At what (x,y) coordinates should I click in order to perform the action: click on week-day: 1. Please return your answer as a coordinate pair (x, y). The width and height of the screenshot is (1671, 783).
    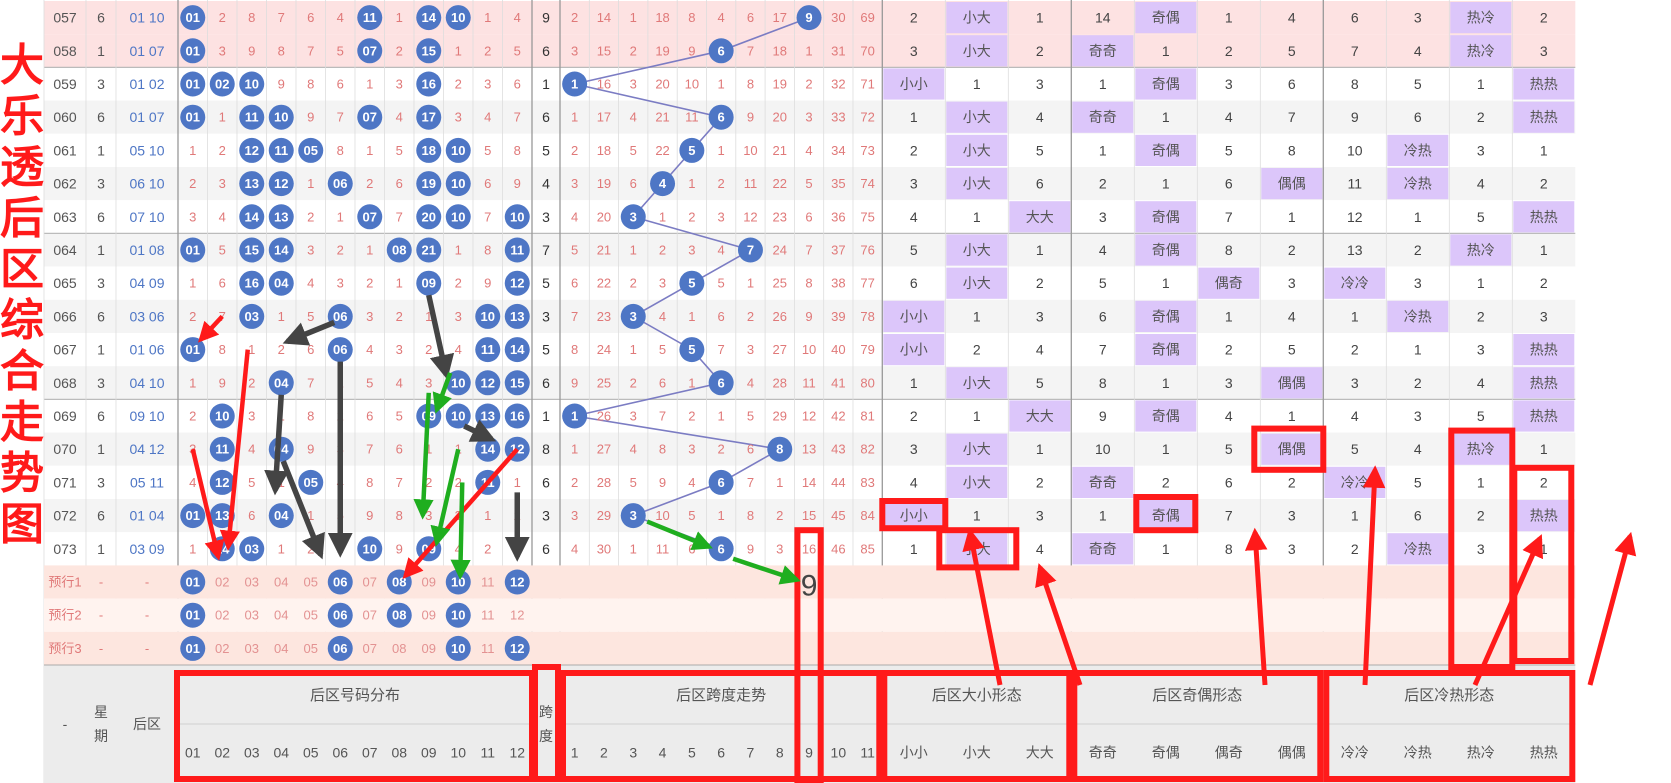
    Looking at the image, I should click on (101, 250).